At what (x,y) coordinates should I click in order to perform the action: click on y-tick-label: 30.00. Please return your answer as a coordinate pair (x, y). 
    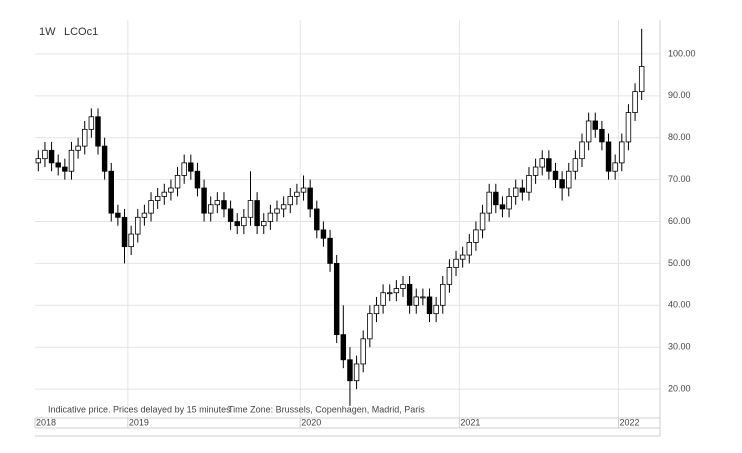
    Looking at the image, I should click on (679, 347).